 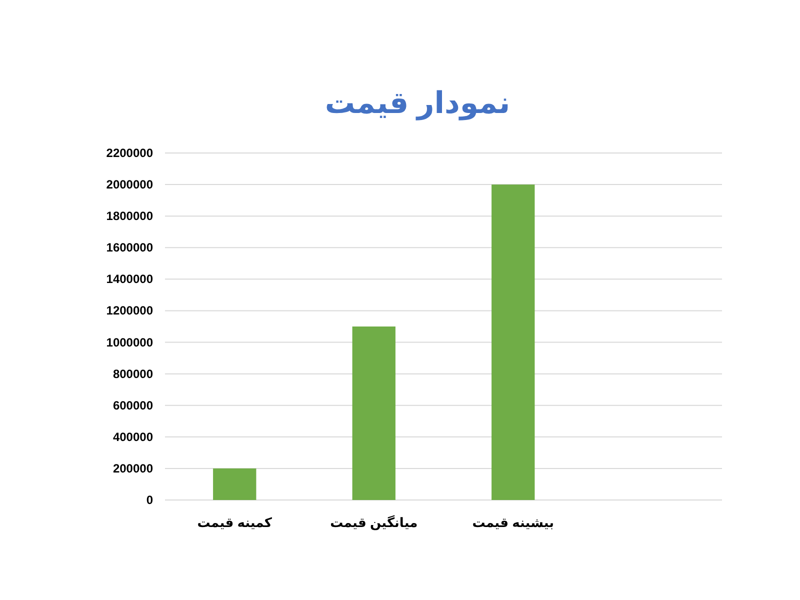 I want to click on x-tick-label: کمینه قیمت, so click(x=234, y=522).